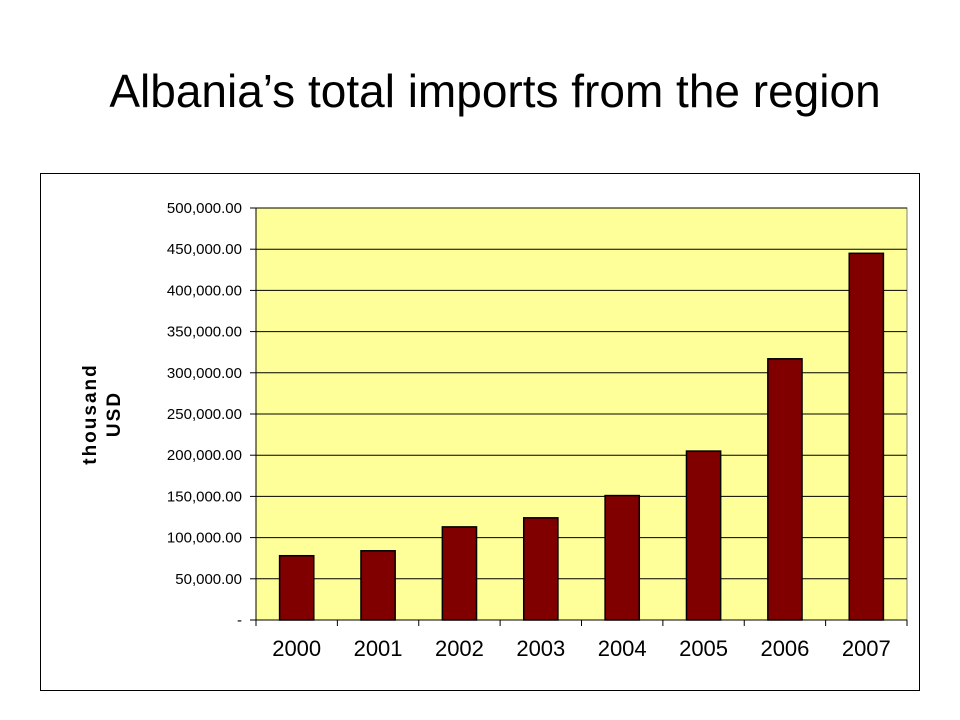 The width and height of the screenshot is (960, 720). I want to click on y-tick-label: 250,000.00, so click(204, 414).